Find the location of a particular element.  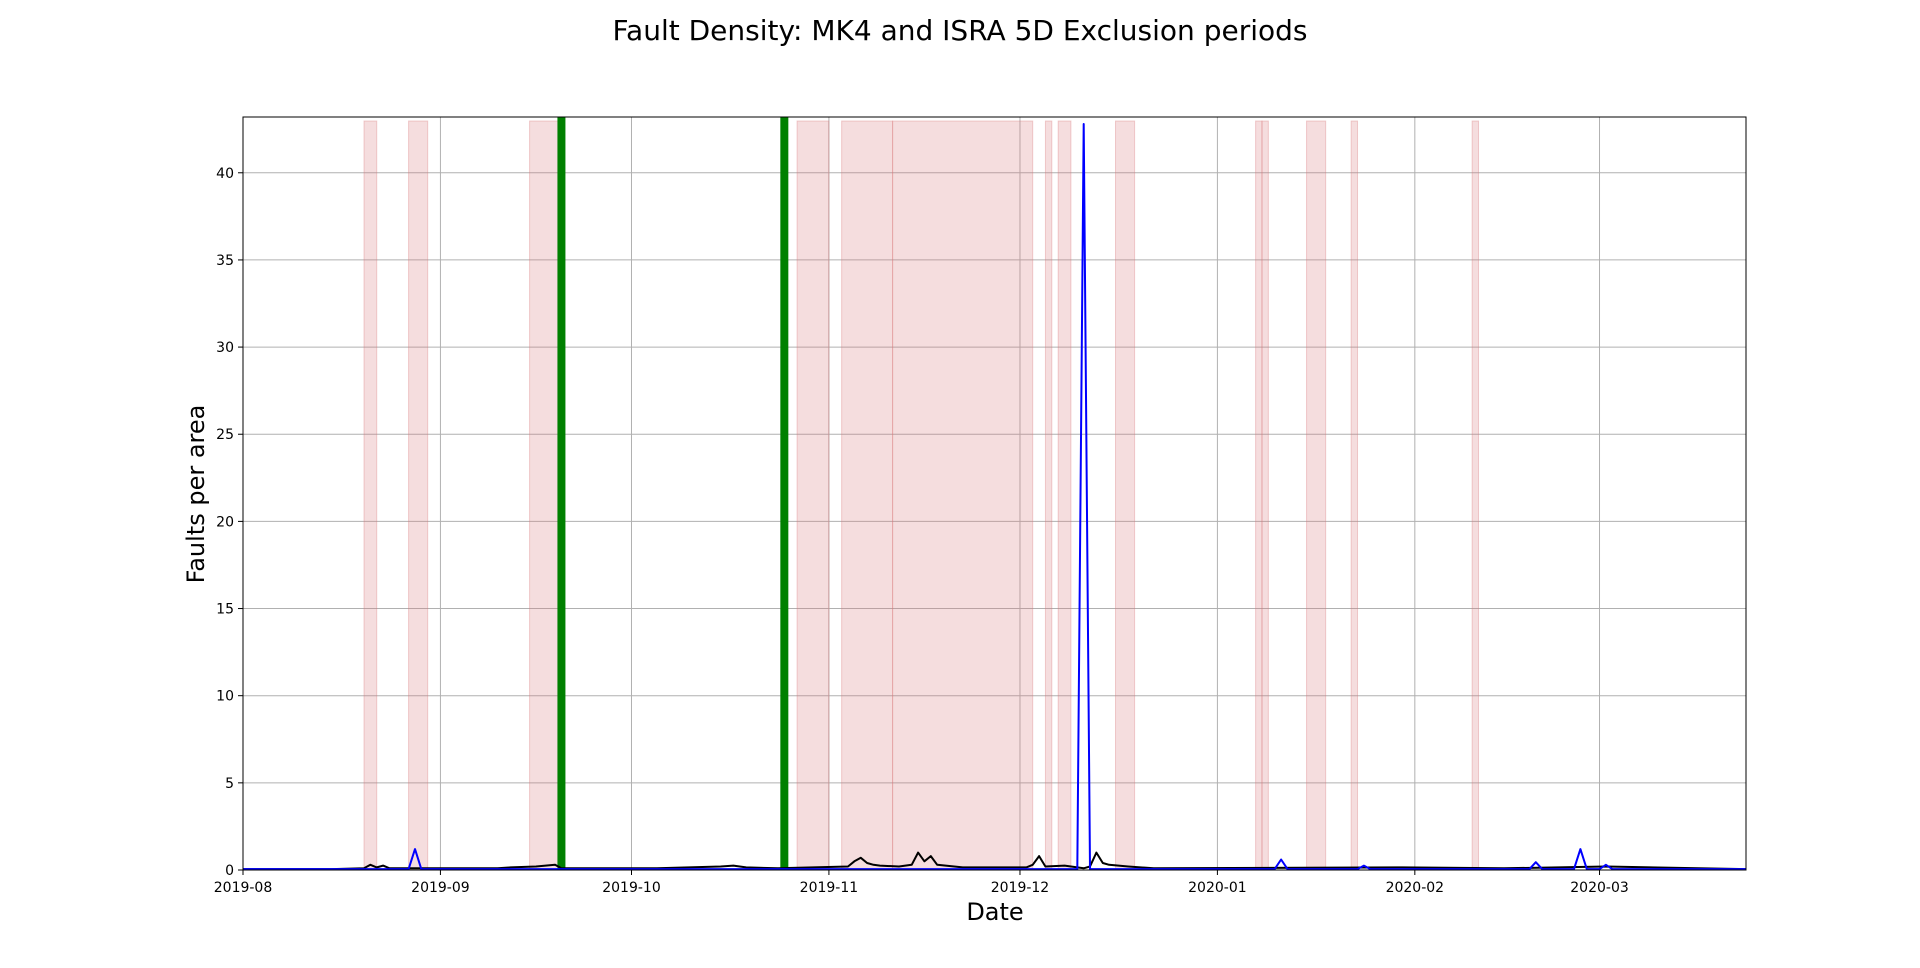

y-tick-label: 25 is located at coordinates (225, 435).